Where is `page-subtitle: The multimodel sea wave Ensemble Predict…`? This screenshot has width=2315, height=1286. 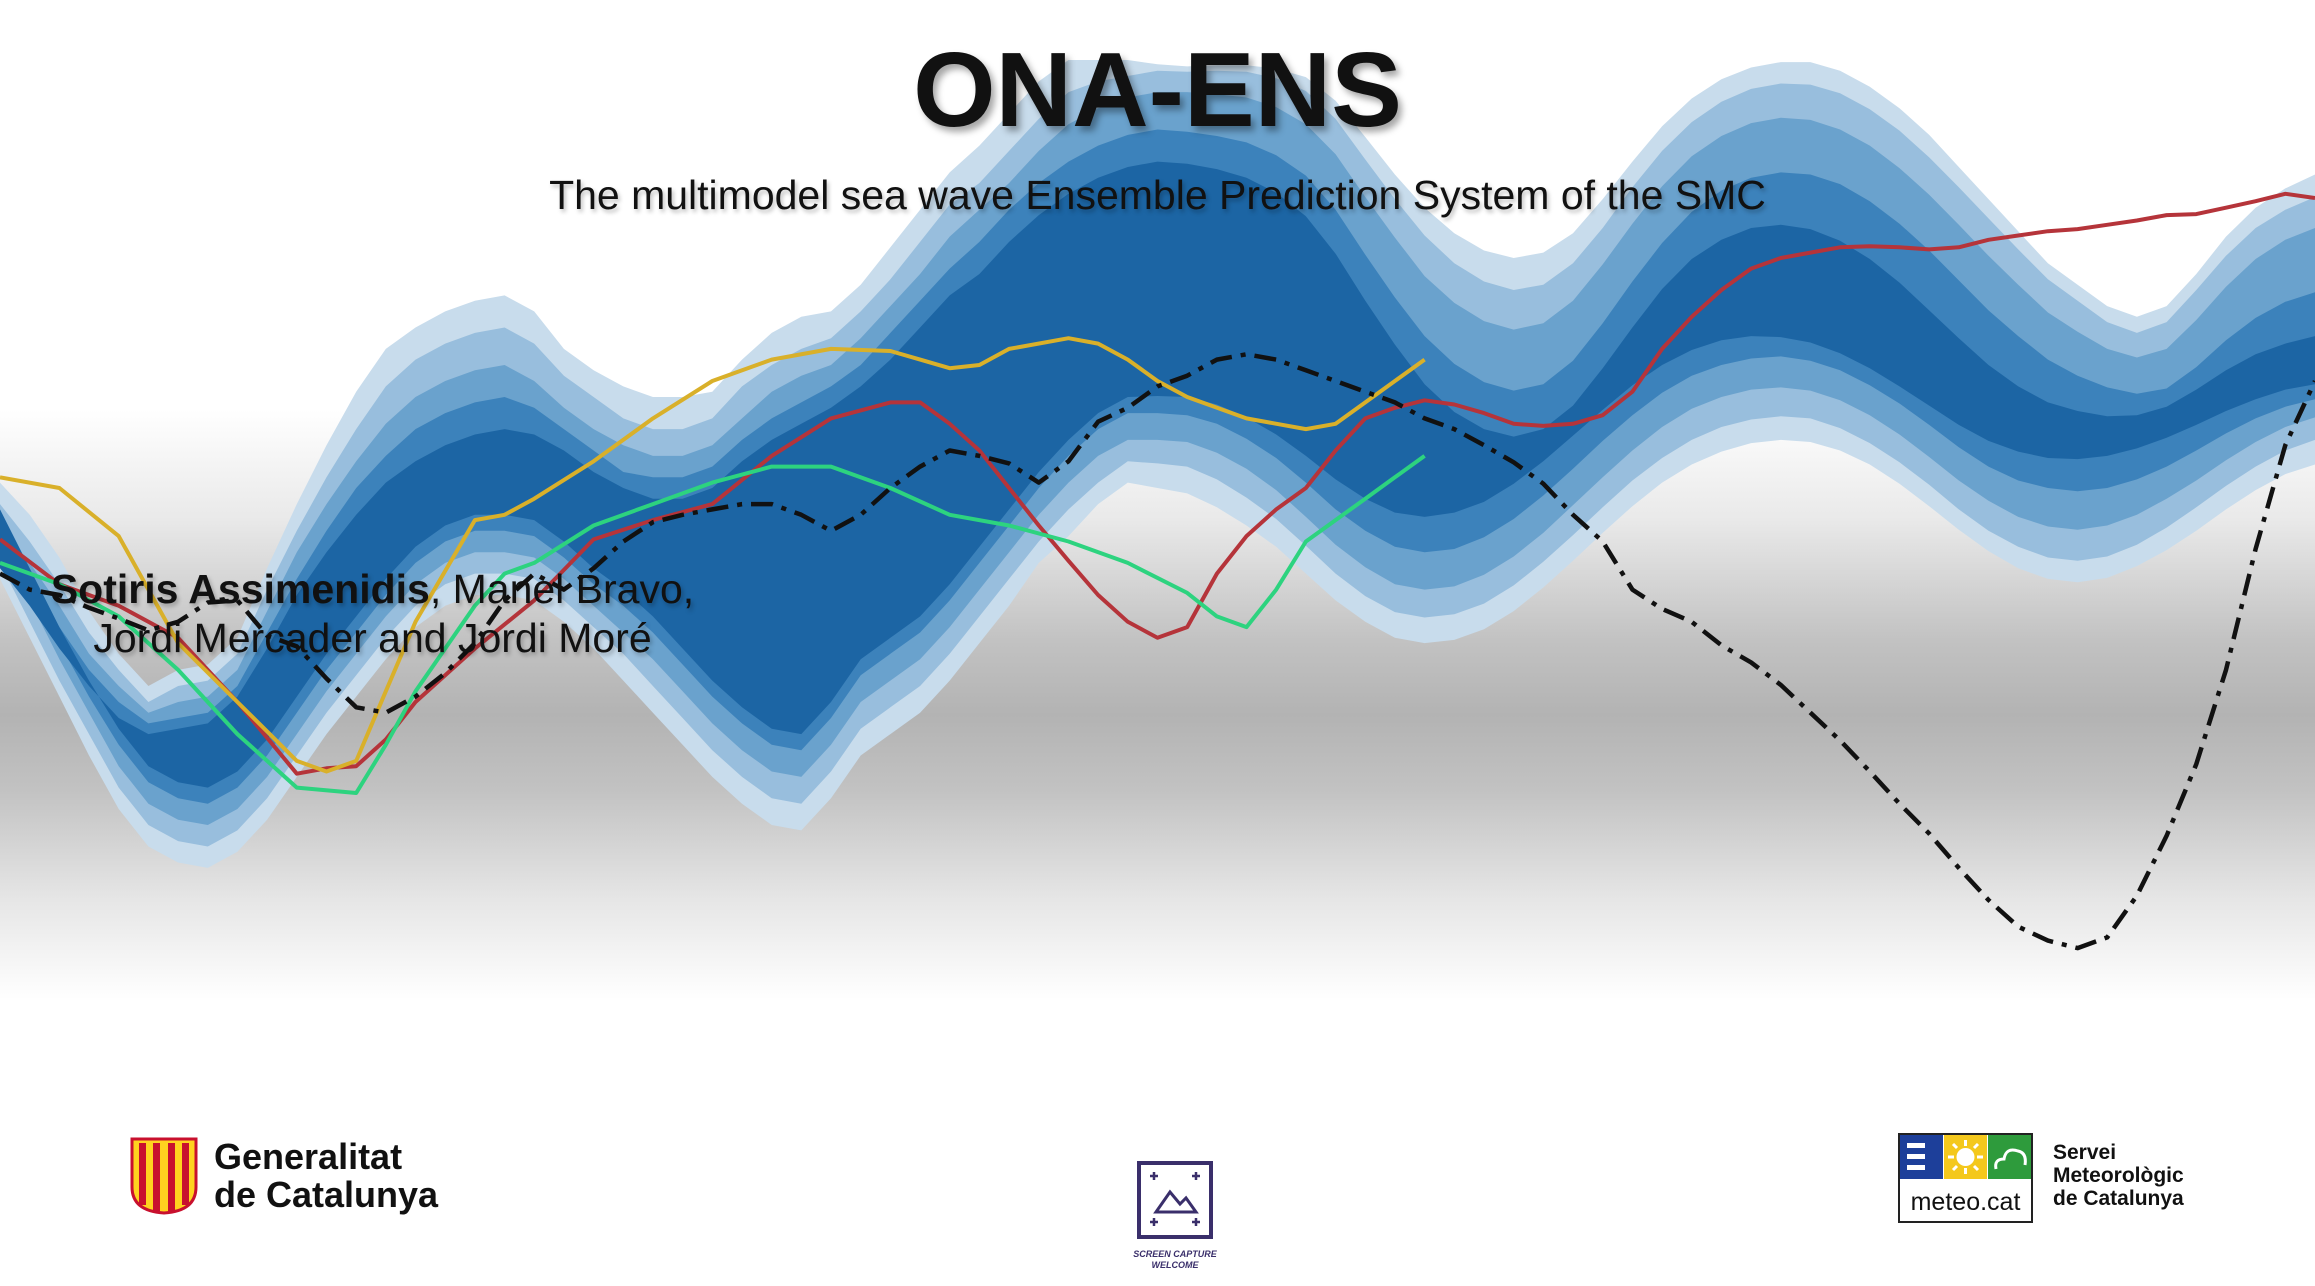 page-subtitle: The multimodel sea wave Ensemble Predict… is located at coordinates (1157, 195).